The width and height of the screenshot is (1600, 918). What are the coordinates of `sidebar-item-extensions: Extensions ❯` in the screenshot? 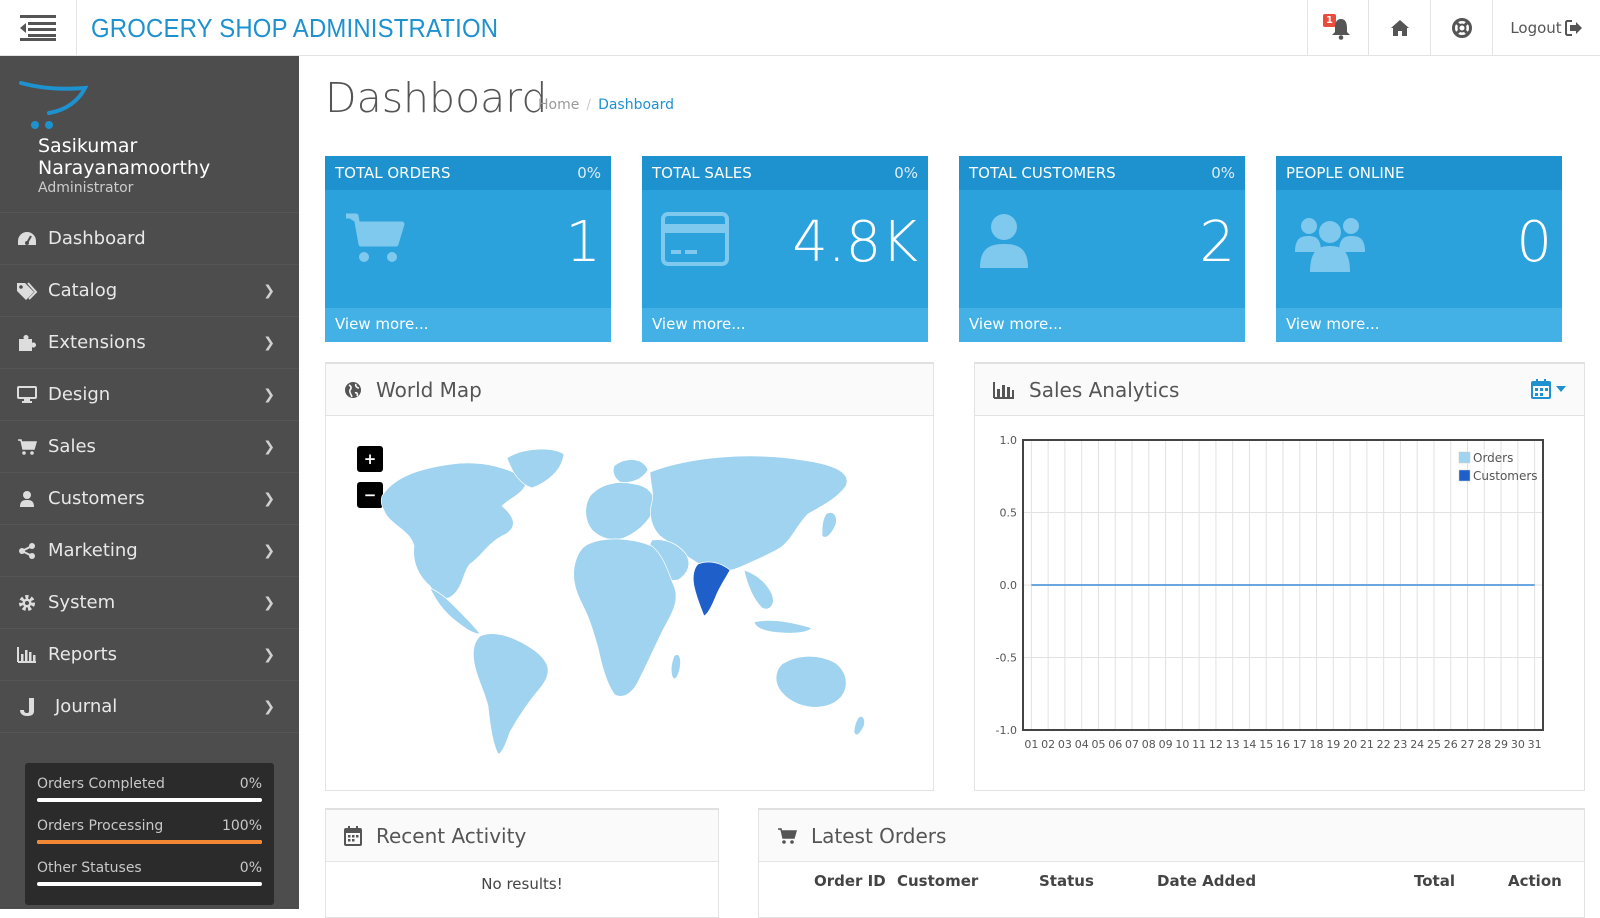 It's located at (149, 343).